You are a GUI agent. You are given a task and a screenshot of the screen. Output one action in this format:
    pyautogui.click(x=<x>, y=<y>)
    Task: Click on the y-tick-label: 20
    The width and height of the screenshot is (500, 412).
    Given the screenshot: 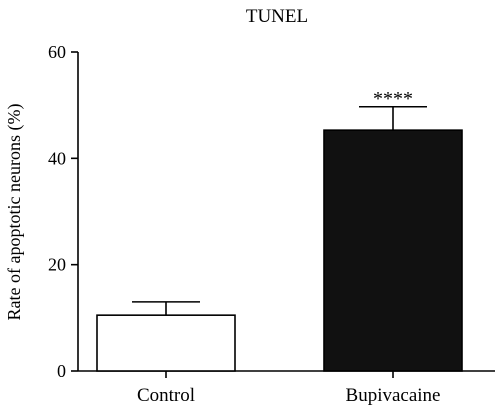 What is the action you would take?
    pyautogui.click(x=57, y=265)
    